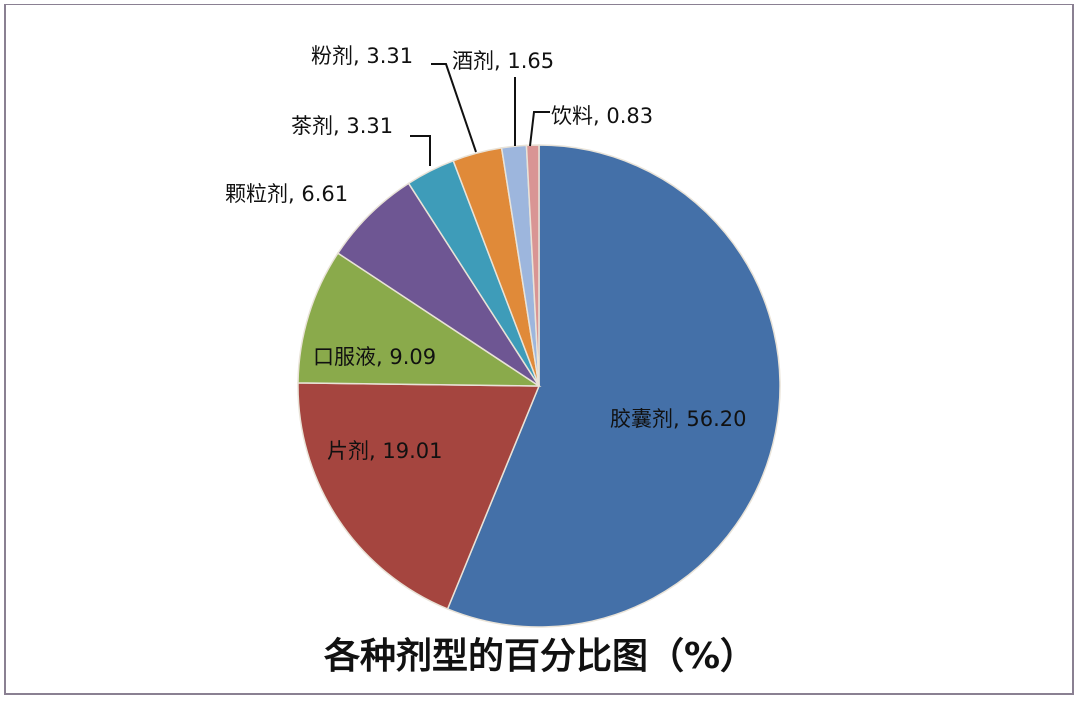 The image size is (1080, 702). Describe the element at coordinates (286, 194) in the screenshot. I see `data-label: 颗粒剂, 6.61` at that location.